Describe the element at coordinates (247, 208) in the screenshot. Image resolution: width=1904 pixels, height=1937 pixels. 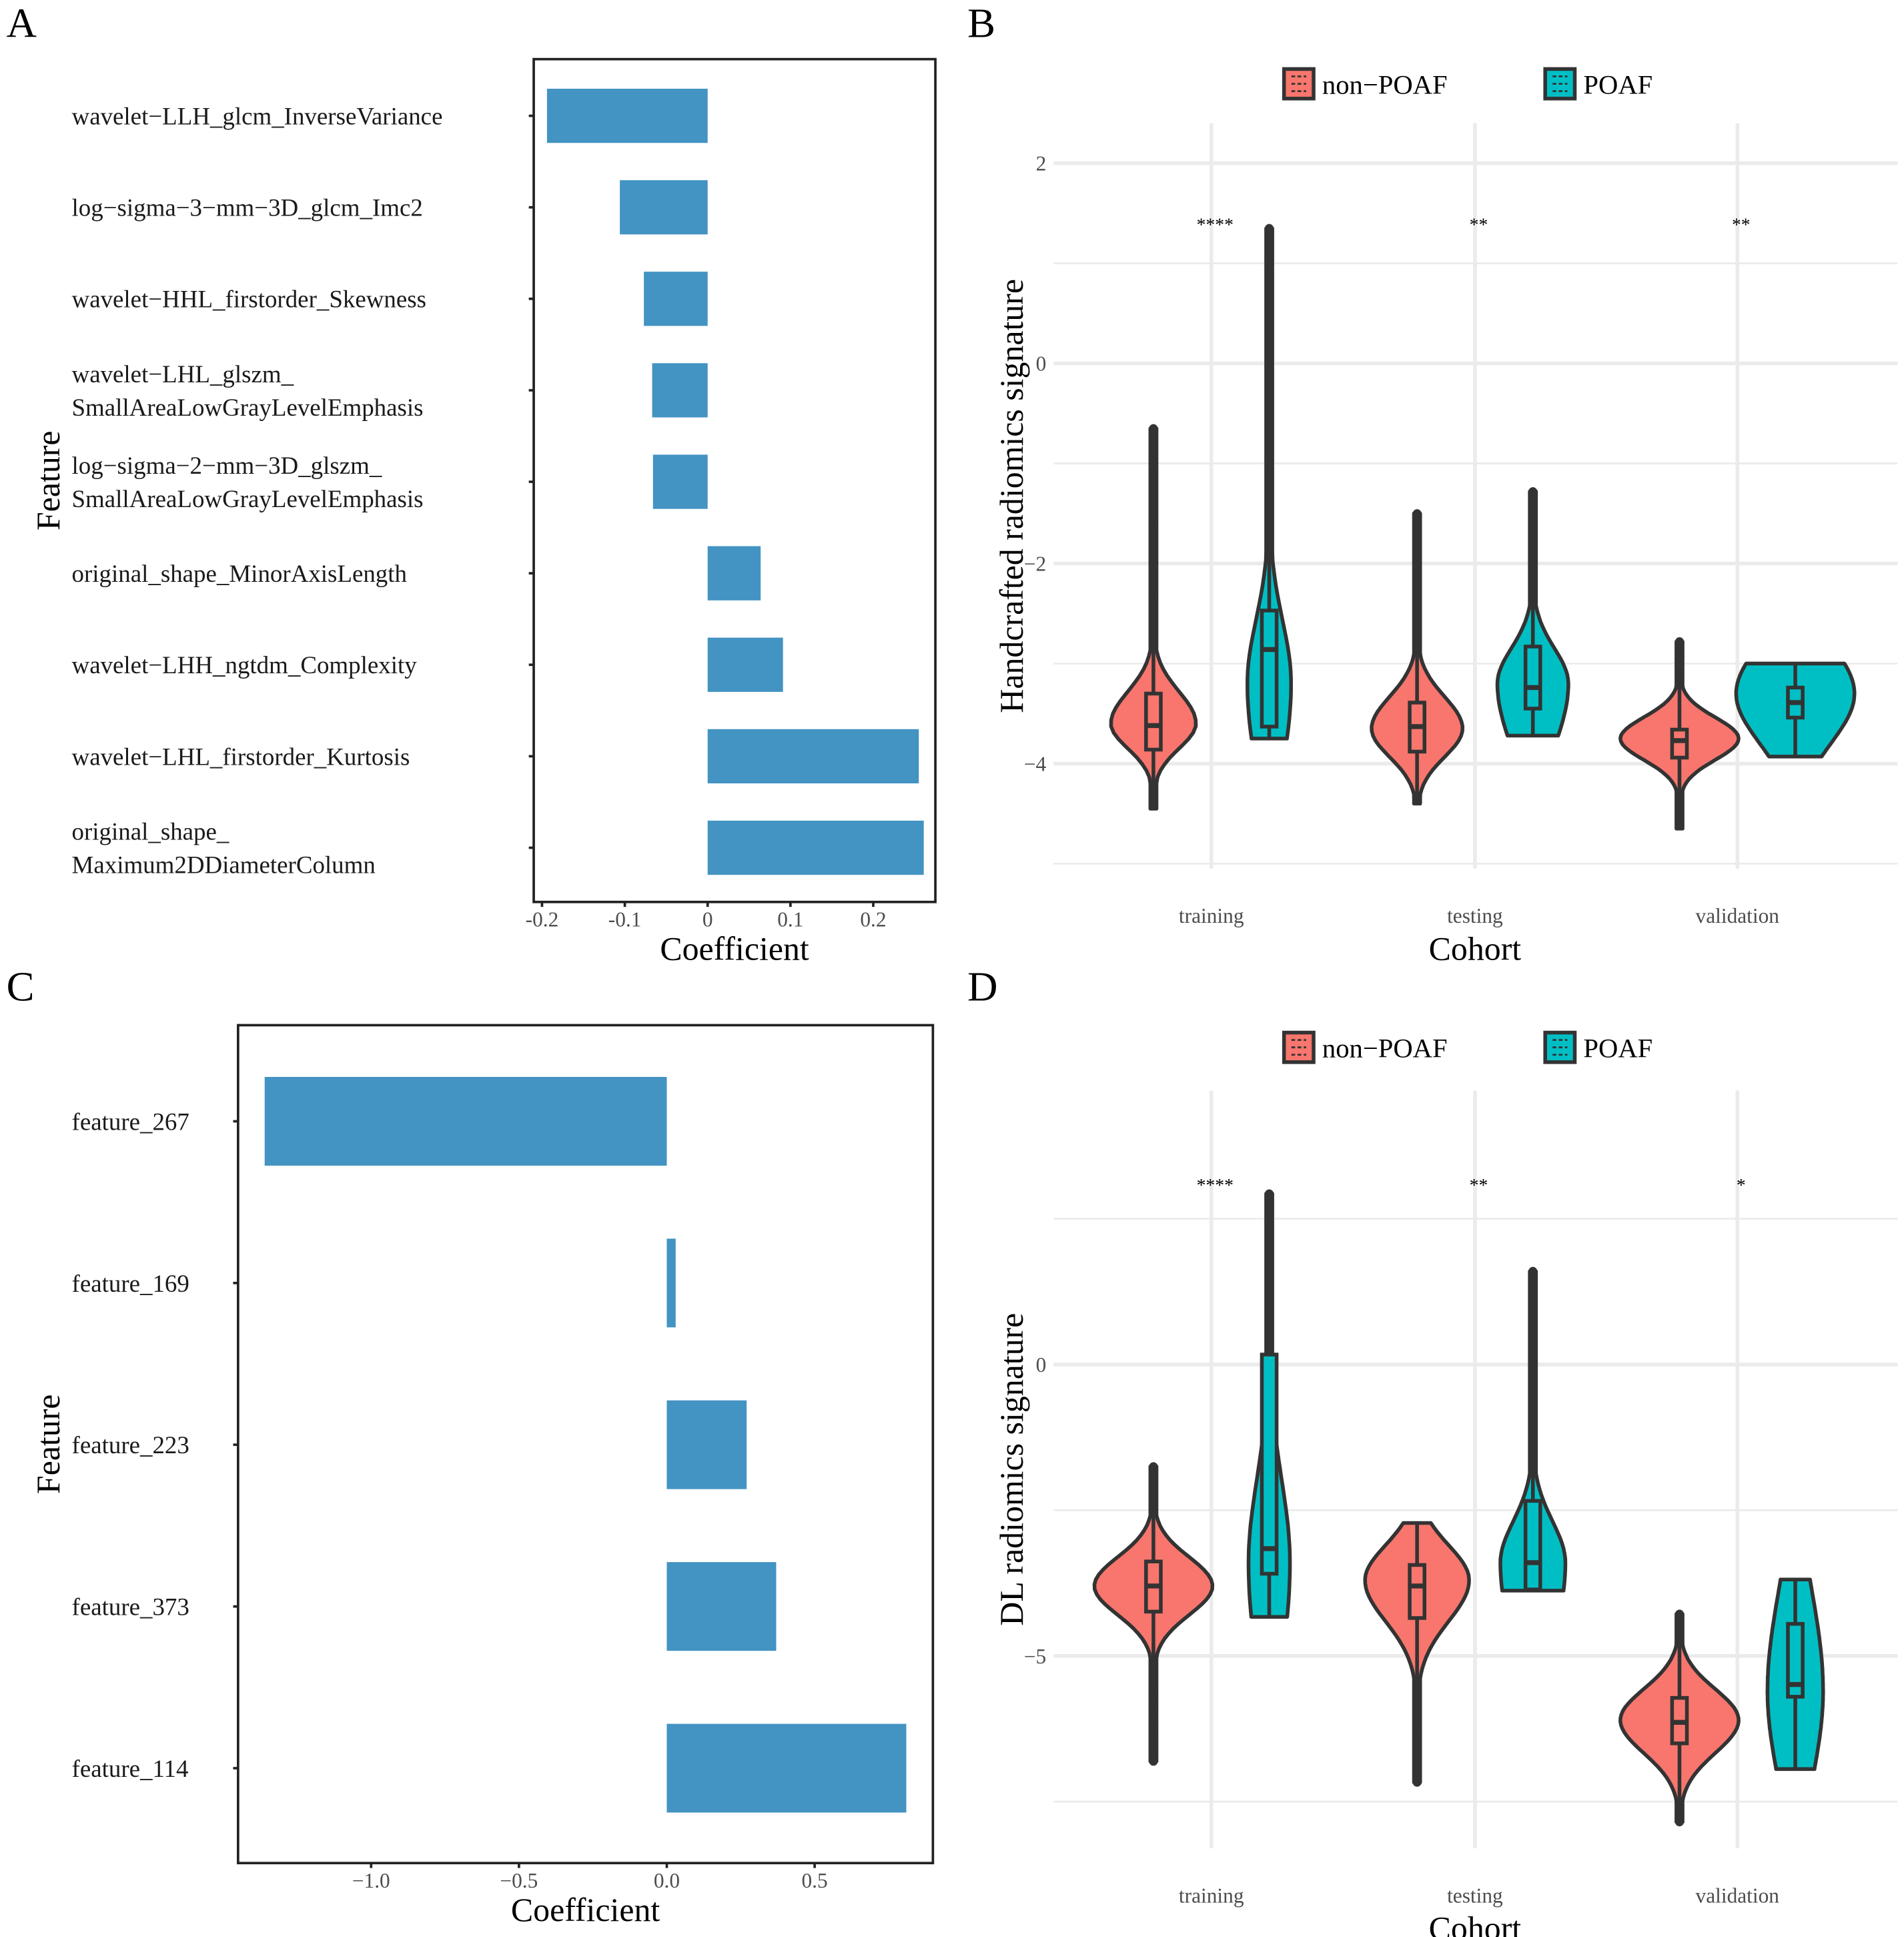
I see `feature-label: log−sigma−3−mm−3D_glcm_Imc2` at that location.